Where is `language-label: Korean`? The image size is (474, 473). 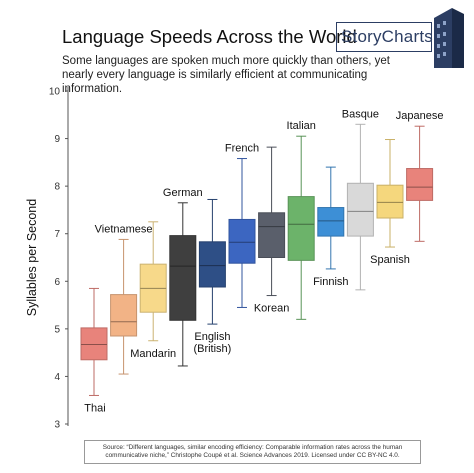 language-label: Korean is located at coordinates (271, 309).